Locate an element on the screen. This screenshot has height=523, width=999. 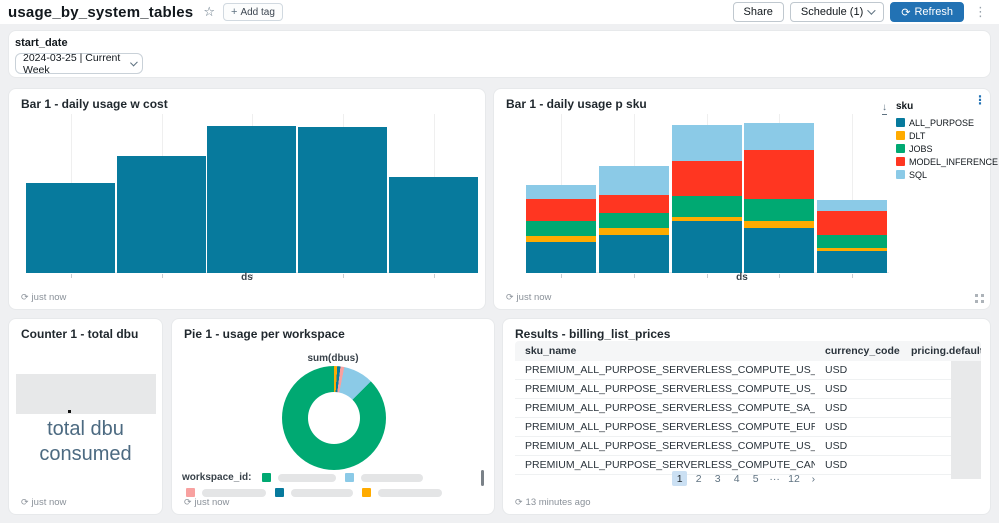
card-overflow-menu-icon: ⋮ is located at coordinates (980, 100).